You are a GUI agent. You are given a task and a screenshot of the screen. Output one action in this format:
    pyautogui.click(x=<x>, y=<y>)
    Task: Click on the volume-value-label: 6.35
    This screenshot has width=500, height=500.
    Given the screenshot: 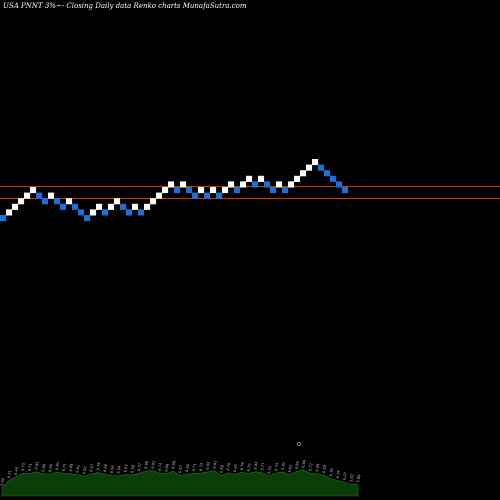 What is the action you would take?
    pyautogui.click(x=331, y=472)
    